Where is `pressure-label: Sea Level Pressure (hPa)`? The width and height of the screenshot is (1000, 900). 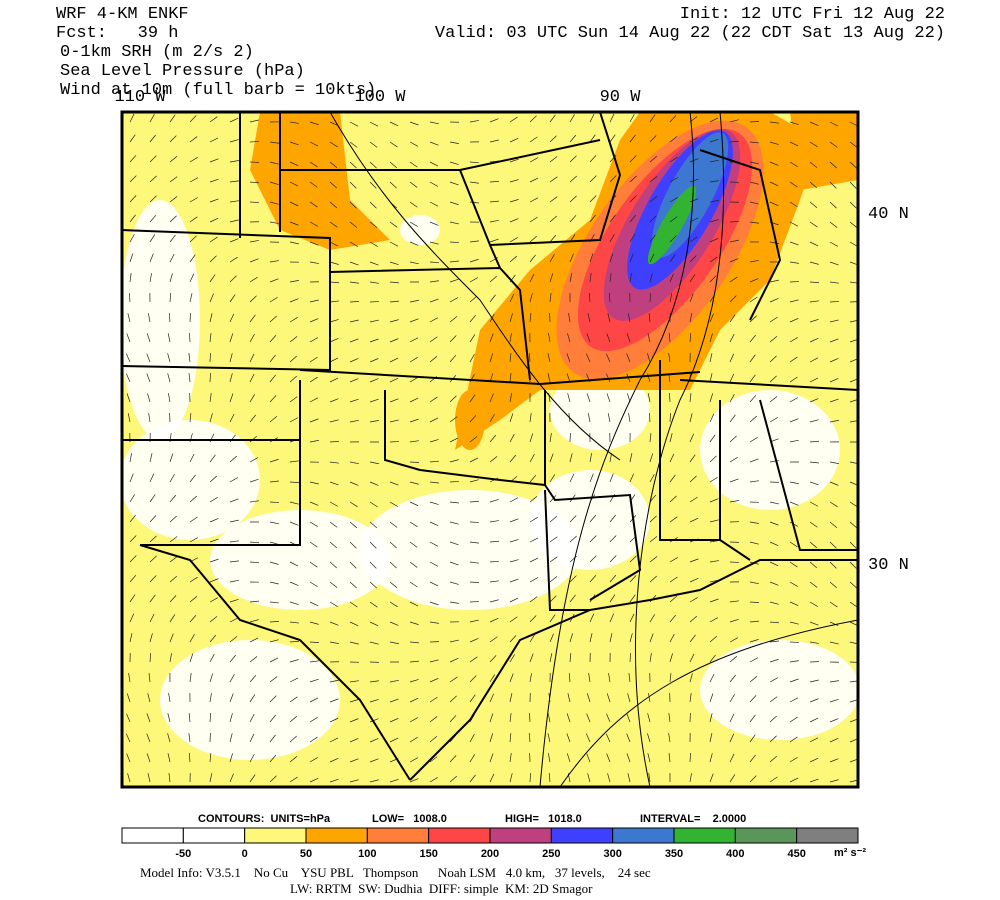
pressure-label: Sea Level Pressure (hPa) is located at coordinates (182, 71).